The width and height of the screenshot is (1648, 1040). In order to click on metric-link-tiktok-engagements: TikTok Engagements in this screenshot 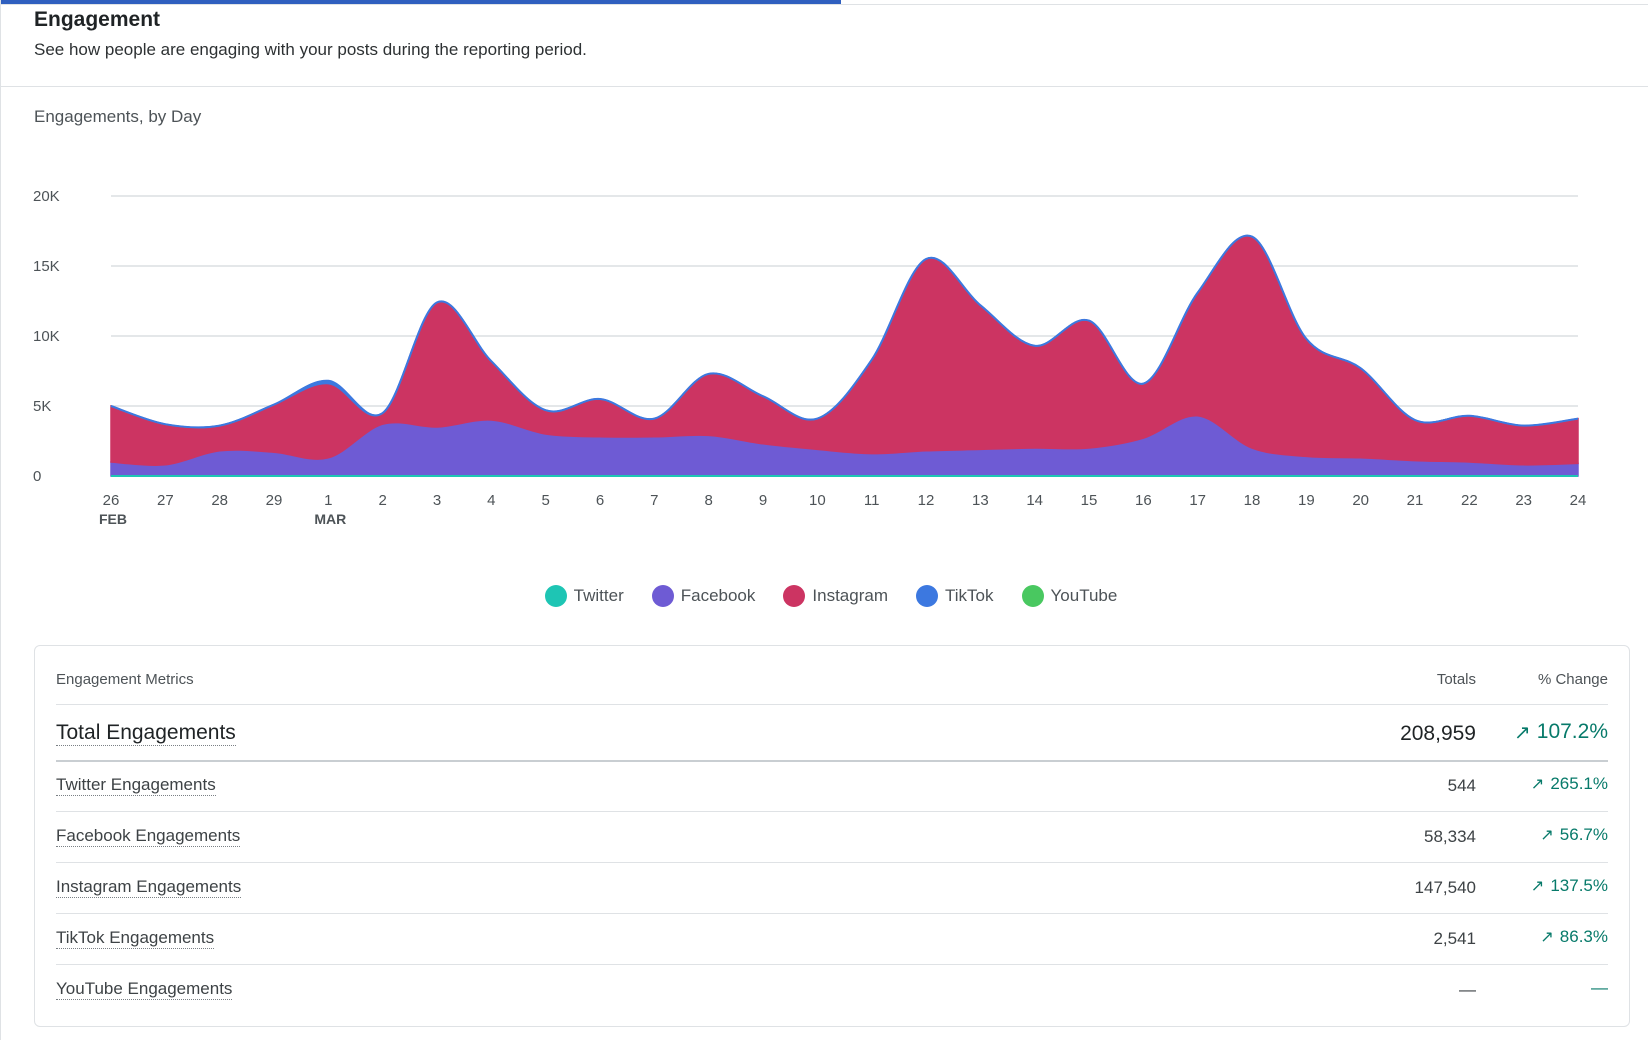, I will do `click(135, 938)`.